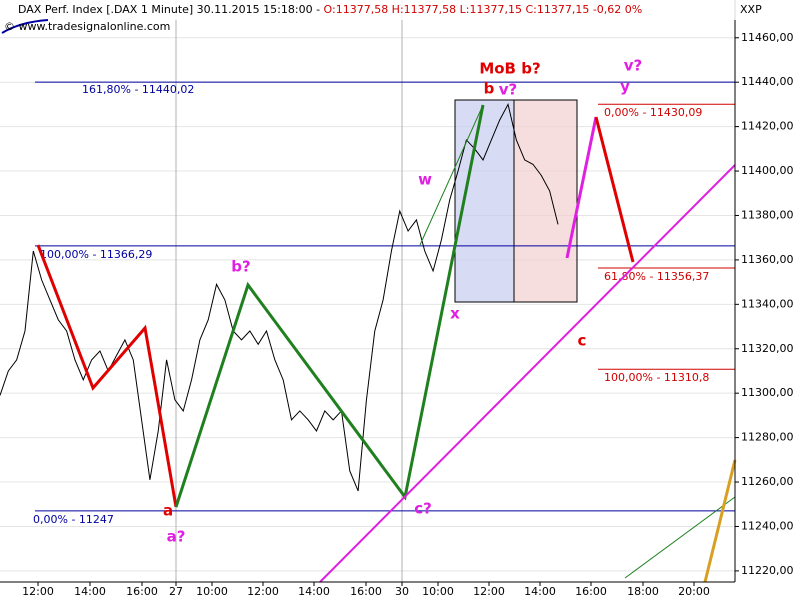 The width and height of the screenshot is (800, 600). I want to click on x-tick-label: 18:00, so click(643, 591).